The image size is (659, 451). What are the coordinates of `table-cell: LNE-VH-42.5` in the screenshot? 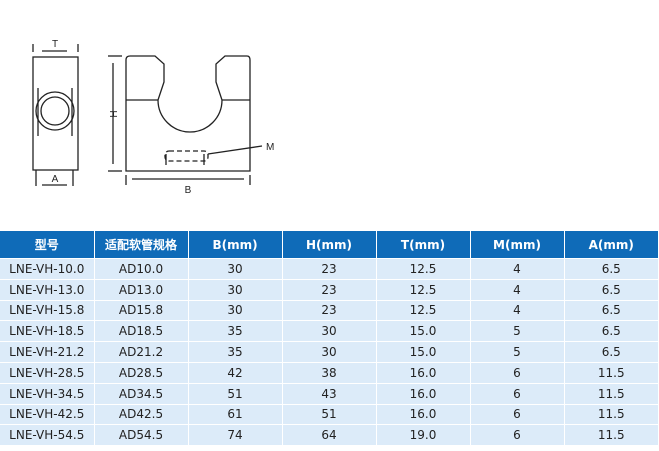 It's located at (47, 414).